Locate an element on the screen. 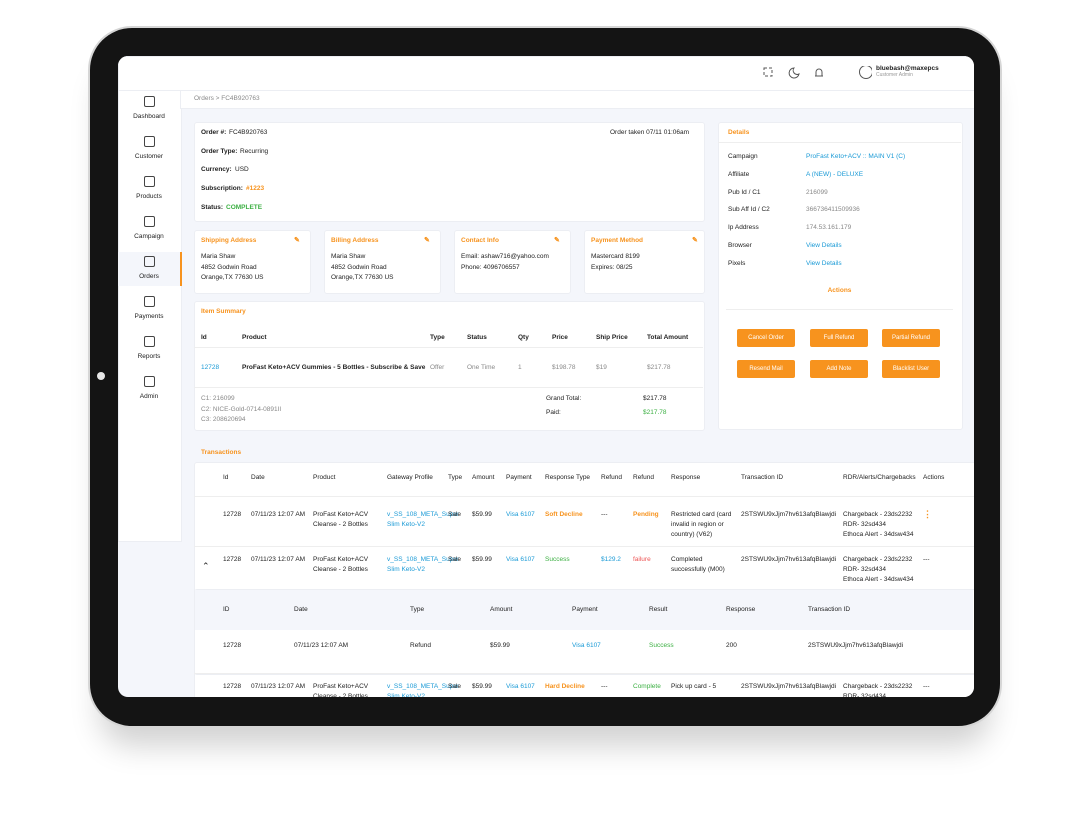 The width and height of the screenshot is (1087, 822). cell: Hard Decline is located at coordinates (565, 686).